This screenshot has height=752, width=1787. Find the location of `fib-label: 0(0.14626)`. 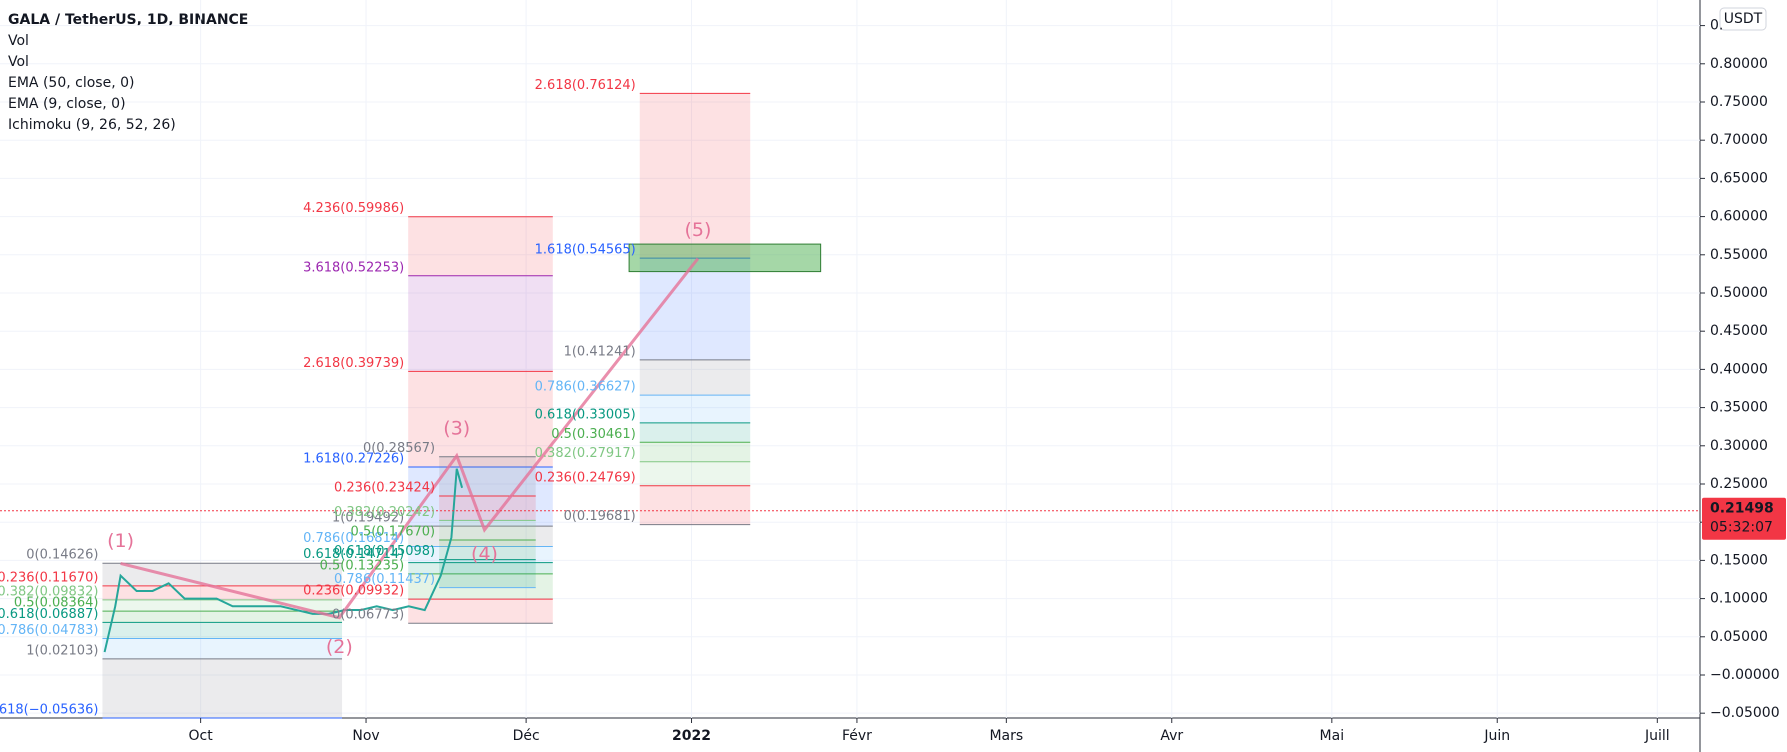

fib-label: 0(0.14626) is located at coordinates (62, 555).